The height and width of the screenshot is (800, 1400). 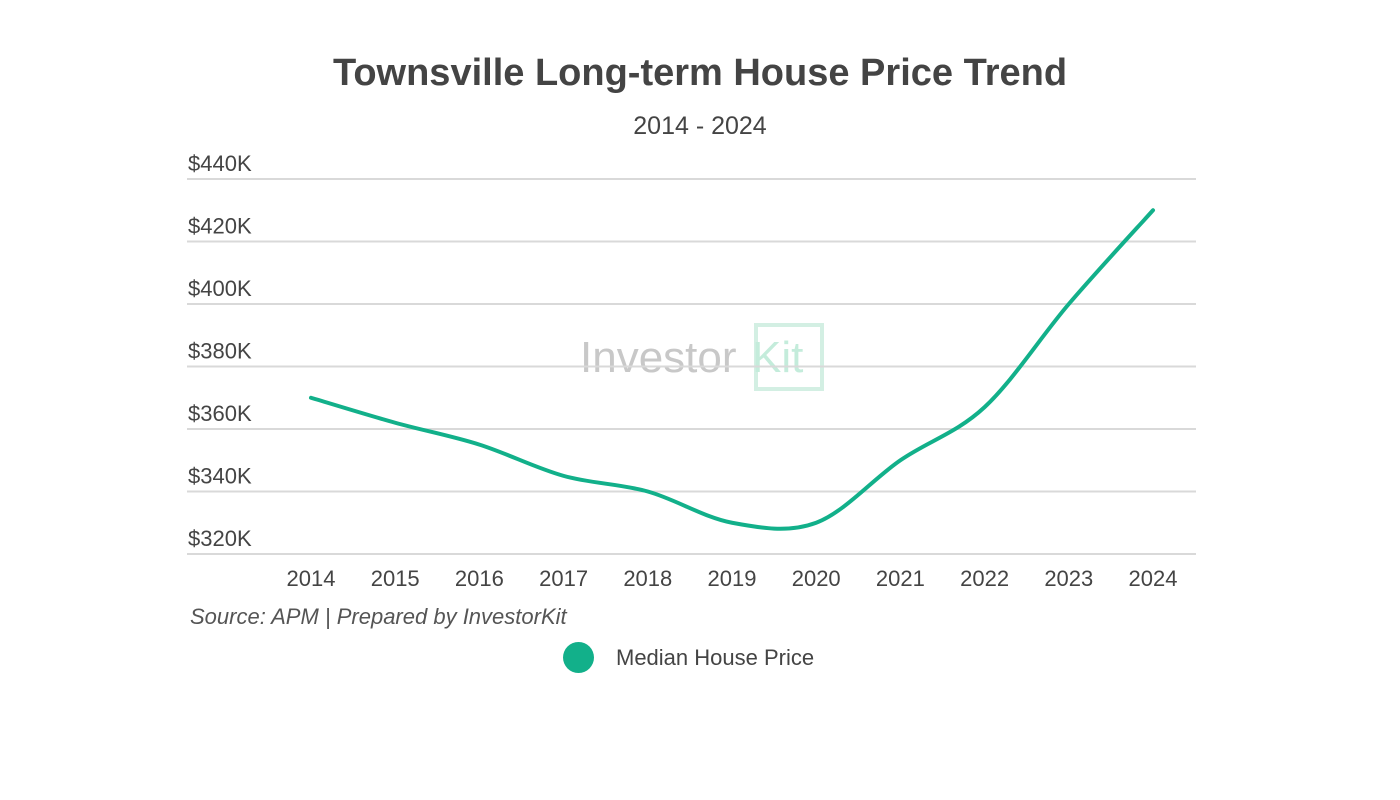 I want to click on x-tick-label: 2022, so click(x=984, y=578).